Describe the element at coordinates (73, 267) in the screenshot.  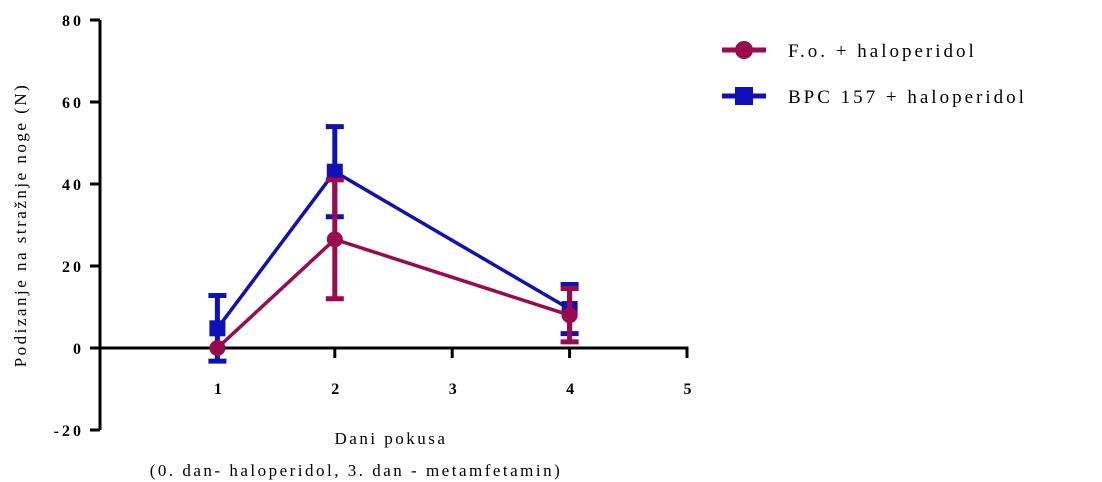
I see `y-tick-label-20: 20` at that location.